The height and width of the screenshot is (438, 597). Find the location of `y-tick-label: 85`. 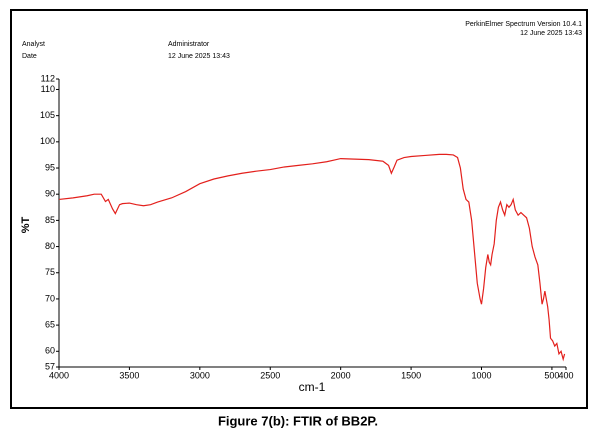

y-tick-label: 85 is located at coordinates (50, 220).